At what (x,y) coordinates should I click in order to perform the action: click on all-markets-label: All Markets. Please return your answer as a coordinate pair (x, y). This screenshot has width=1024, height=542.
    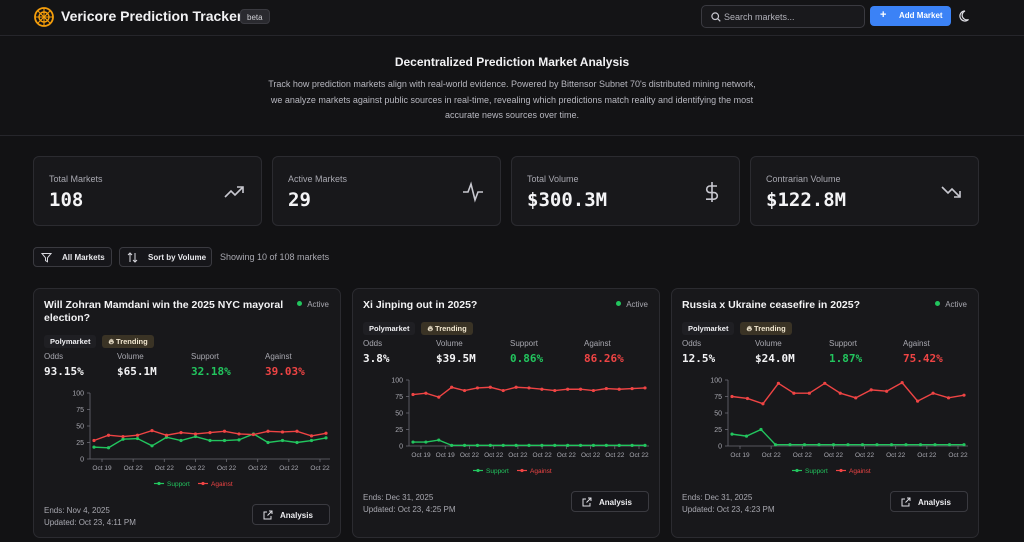
    Looking at the image, I should click on (83, 257).